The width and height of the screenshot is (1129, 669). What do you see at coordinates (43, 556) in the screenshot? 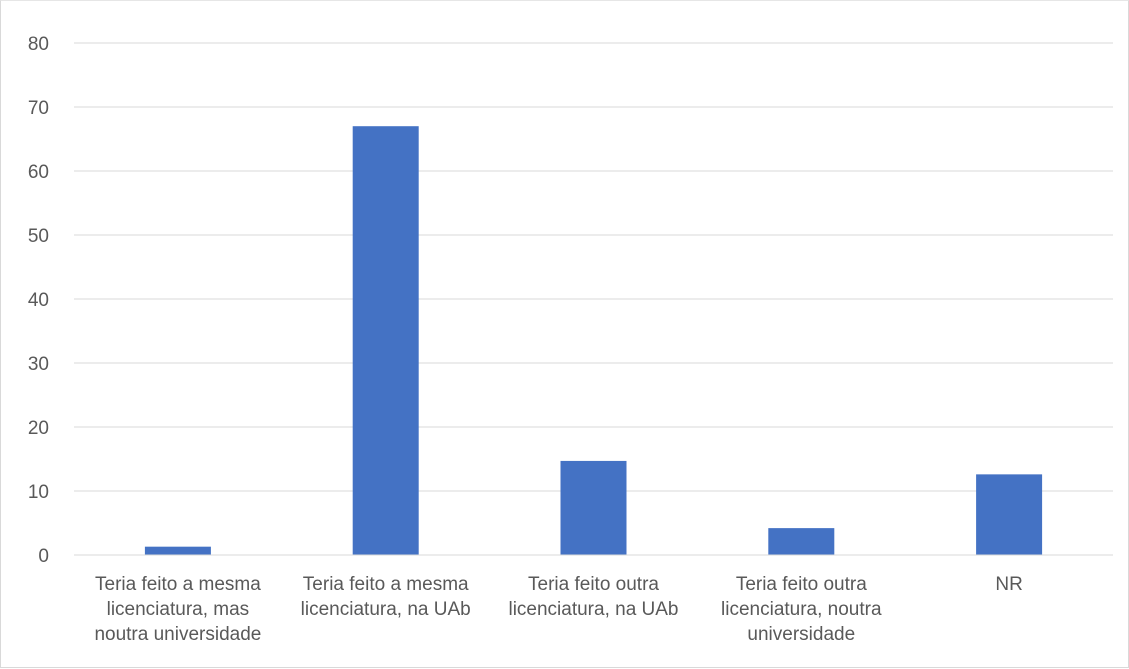
I see `y-tick-label: 0` at bounding box center [43, 556].